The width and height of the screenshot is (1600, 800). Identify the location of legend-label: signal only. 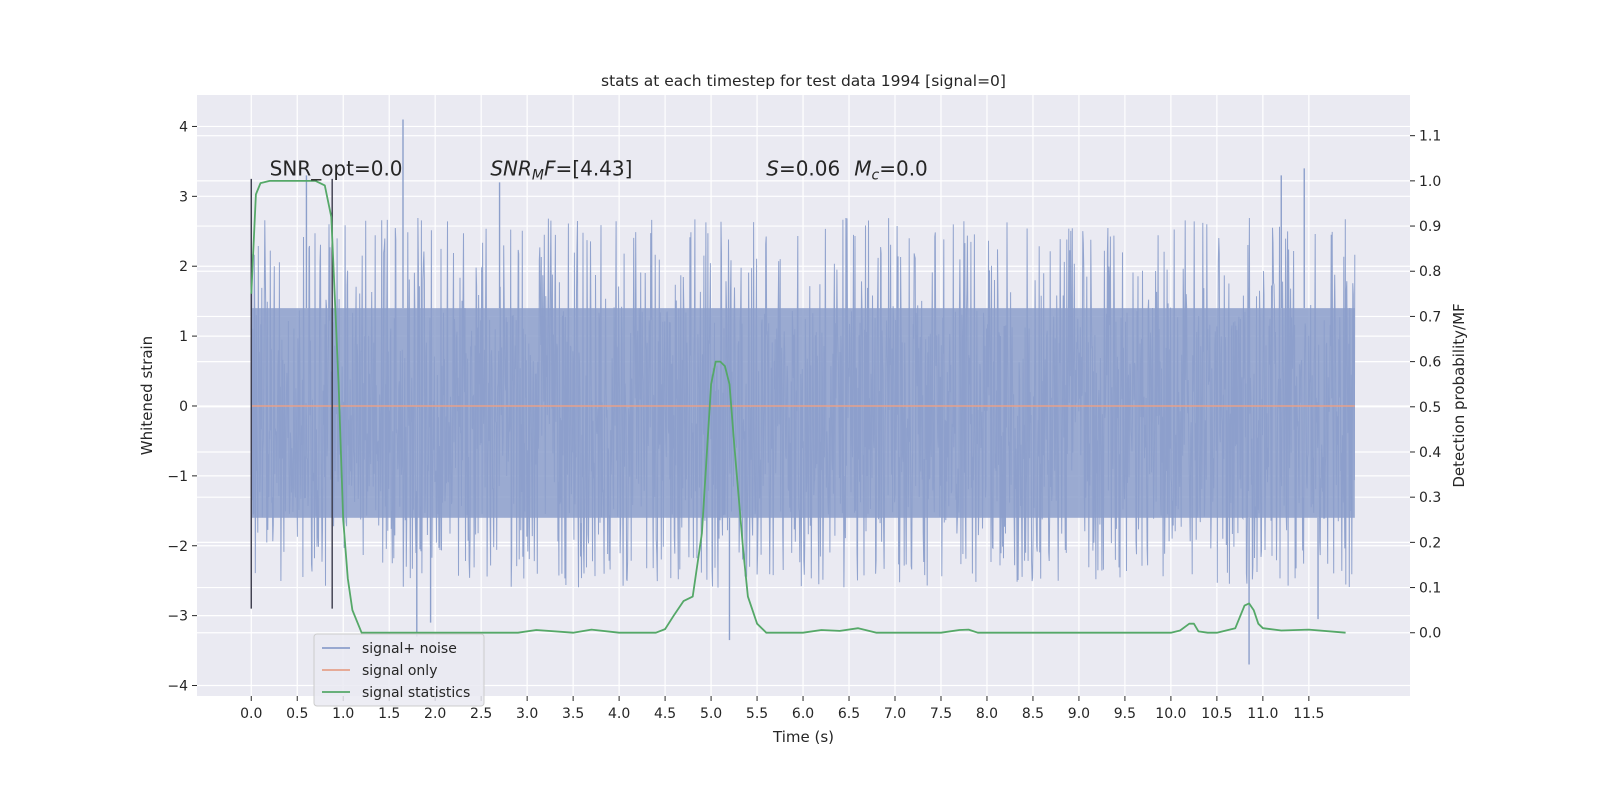
(399, 671).